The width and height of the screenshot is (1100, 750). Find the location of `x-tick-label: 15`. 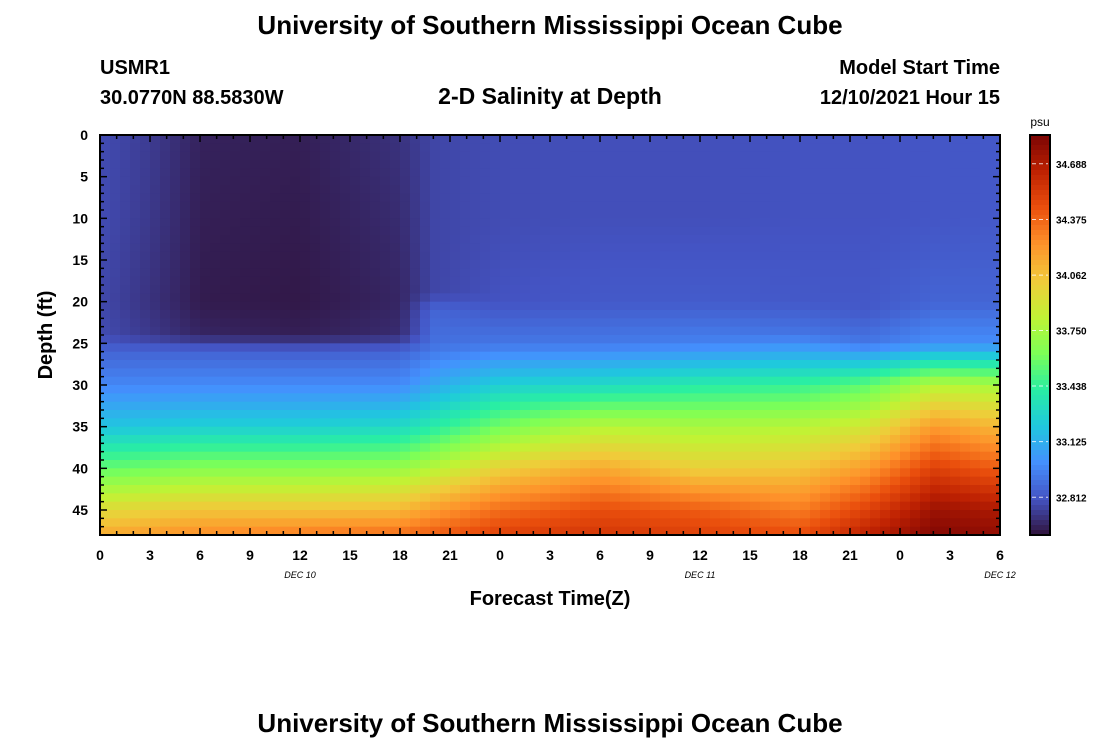

x-tick-label: 15 is located at coordinates (750, 555).